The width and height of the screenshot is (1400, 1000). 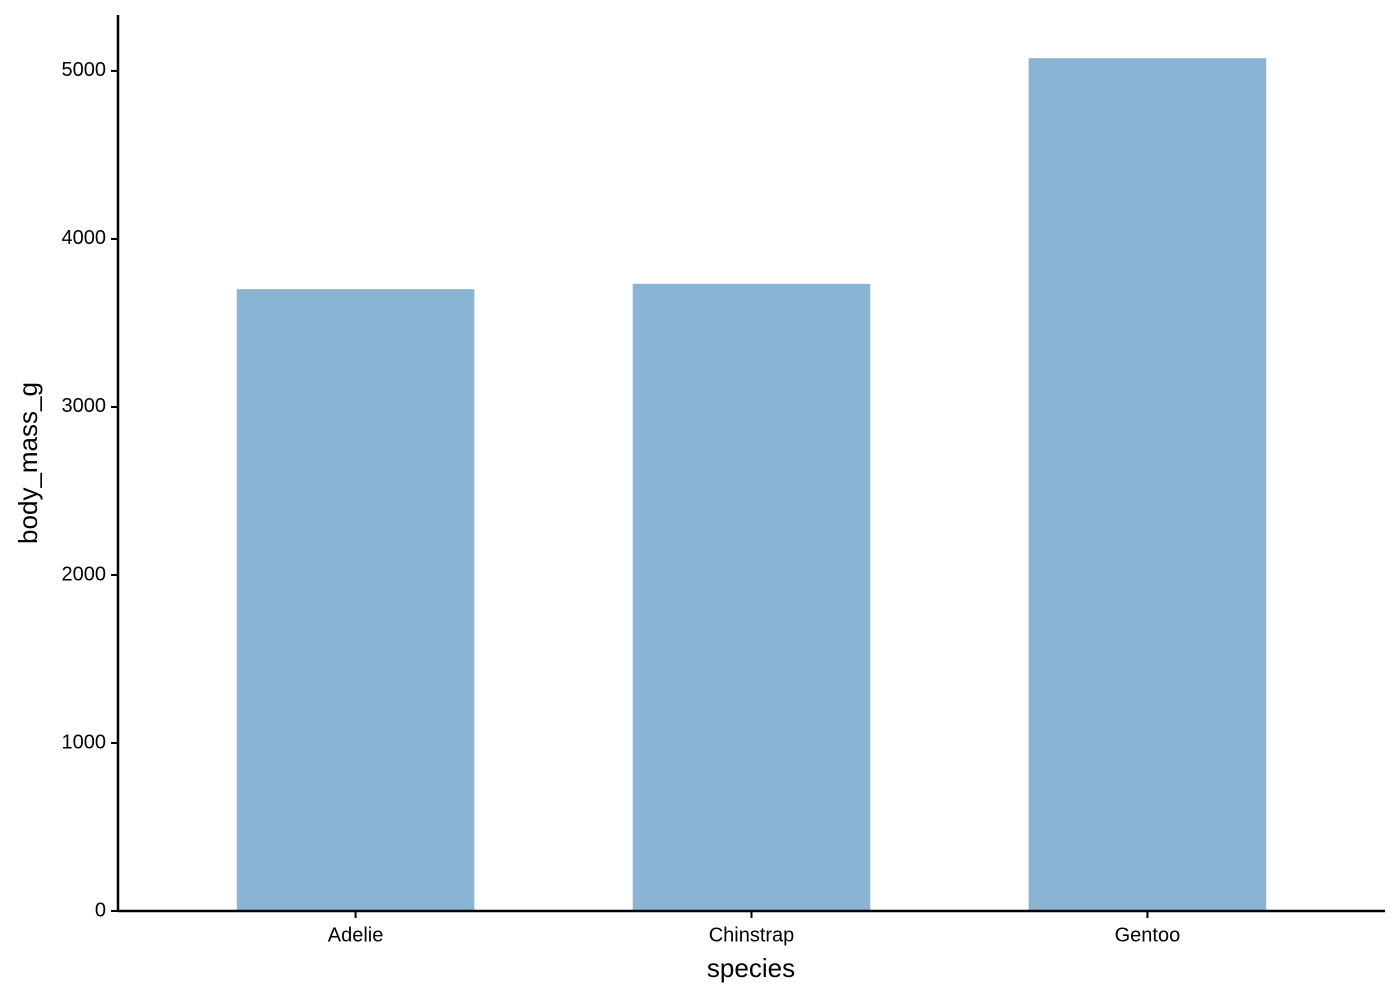 I want to click on y-axis-title: body_mass_g, so click(x=28, y=463).